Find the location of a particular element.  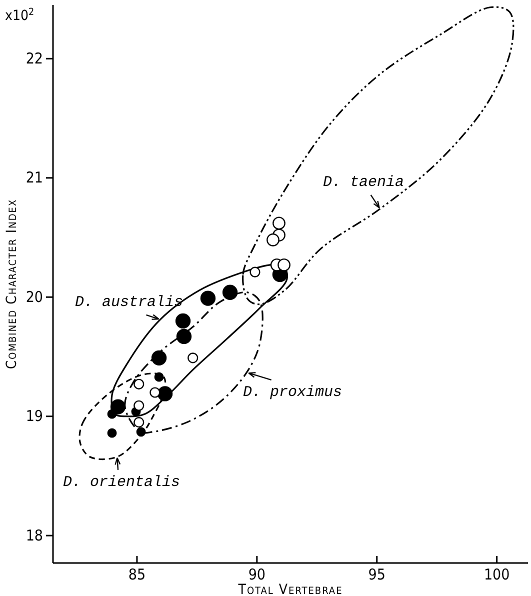

text: x10$^{2}$ is located at coordinates (19, 15).